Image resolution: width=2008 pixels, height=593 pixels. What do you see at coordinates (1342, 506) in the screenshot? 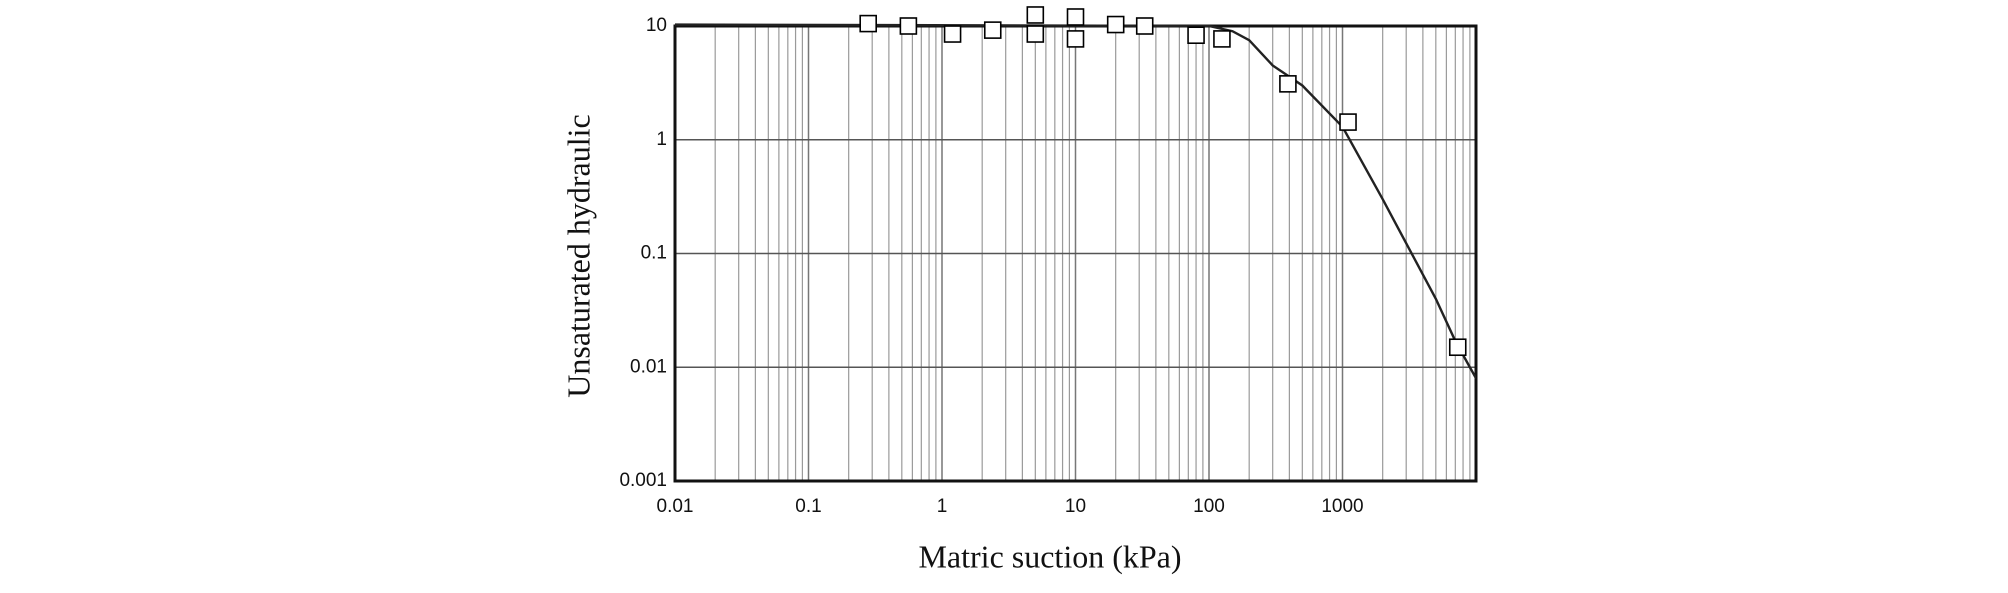
I see `x-tick-label: 1000` at bounding box center [1342, 506].